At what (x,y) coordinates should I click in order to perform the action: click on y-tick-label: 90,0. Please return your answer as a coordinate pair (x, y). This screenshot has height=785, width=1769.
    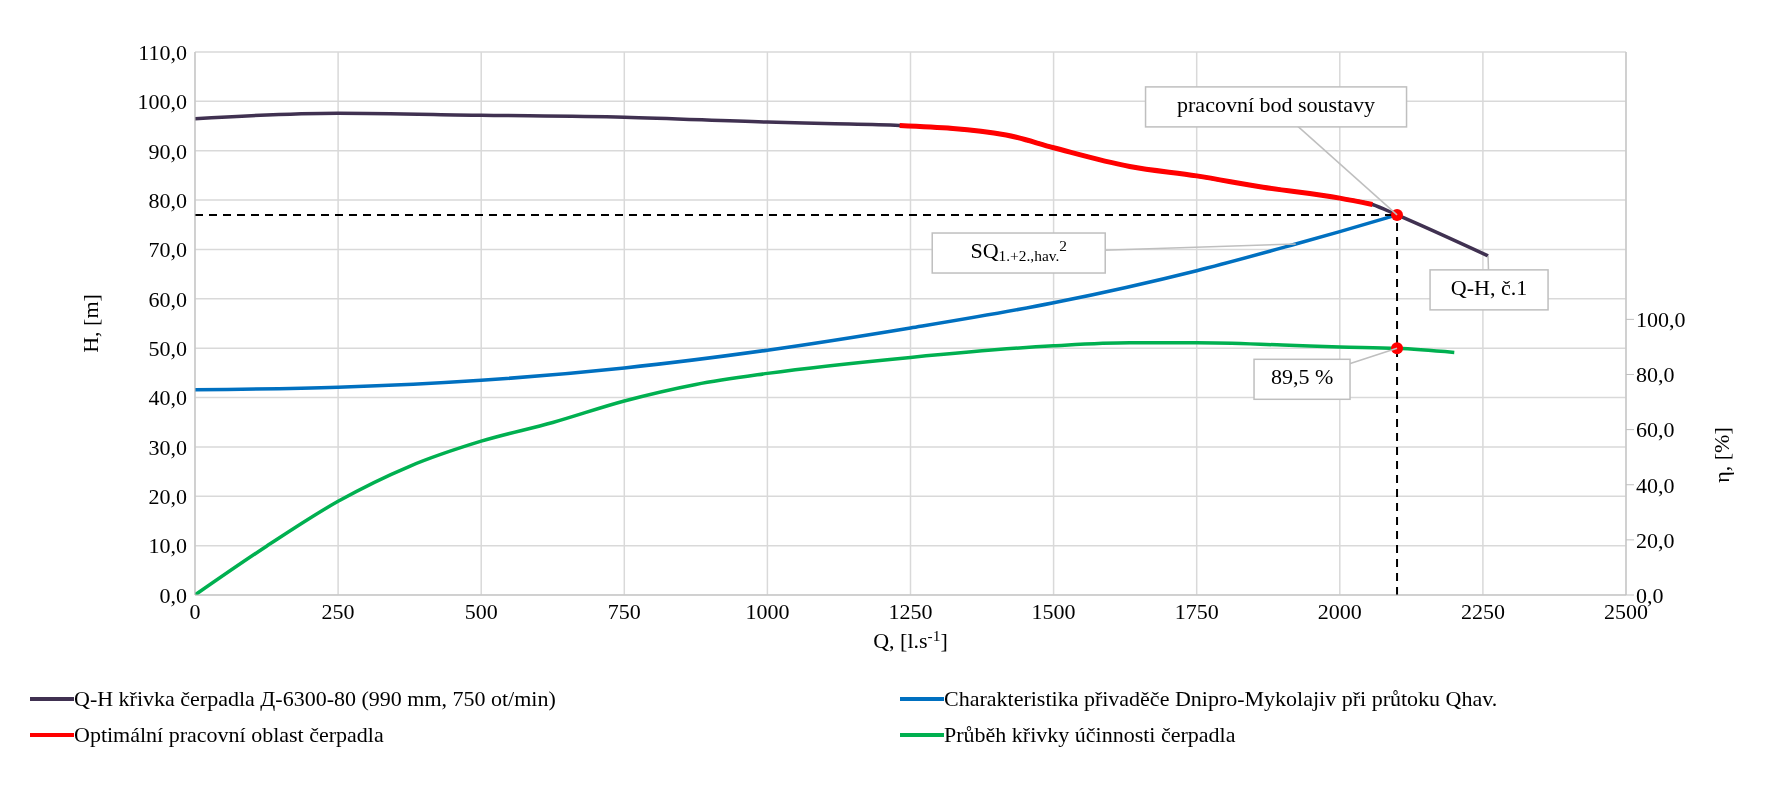
    Looking at the image, I should click on (167, 151).